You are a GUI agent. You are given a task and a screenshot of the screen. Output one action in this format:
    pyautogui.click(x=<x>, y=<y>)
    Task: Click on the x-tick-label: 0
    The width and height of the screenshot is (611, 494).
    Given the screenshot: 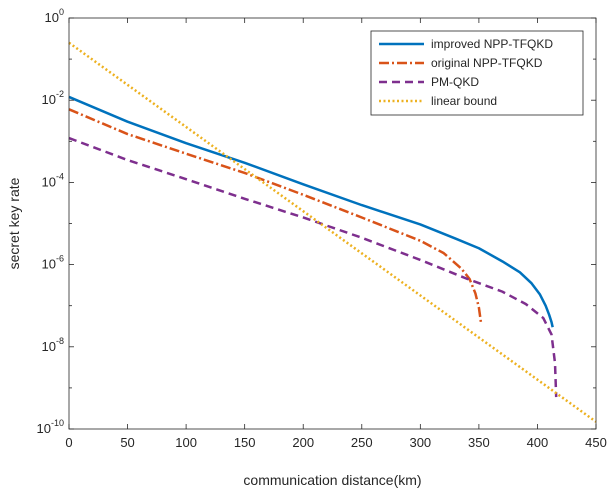 What is the action you would take?
    pyautogui.click(x=68, y=442)
    